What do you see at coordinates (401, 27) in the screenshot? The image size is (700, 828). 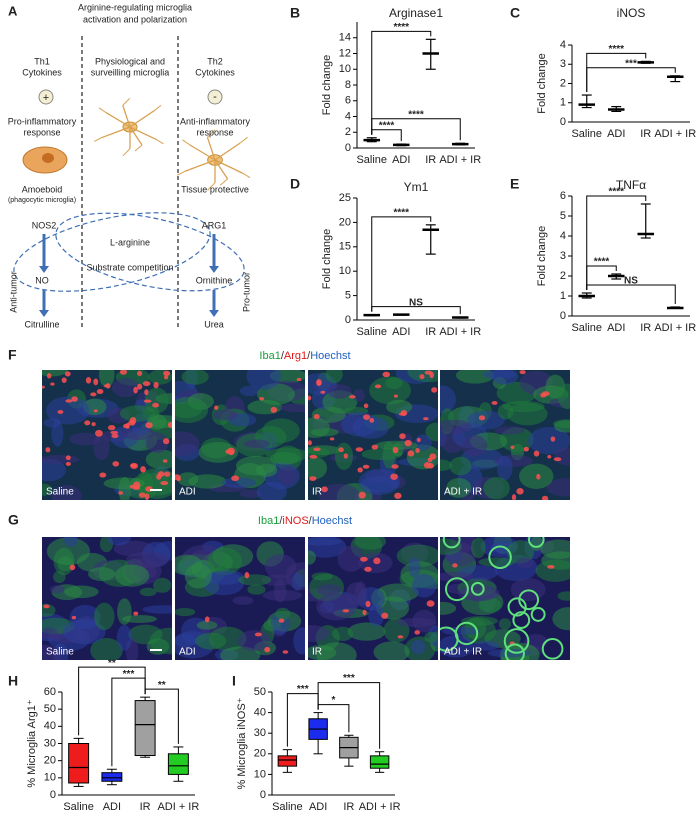 I see `significance-label: ****` at bounding box center [401, 27].